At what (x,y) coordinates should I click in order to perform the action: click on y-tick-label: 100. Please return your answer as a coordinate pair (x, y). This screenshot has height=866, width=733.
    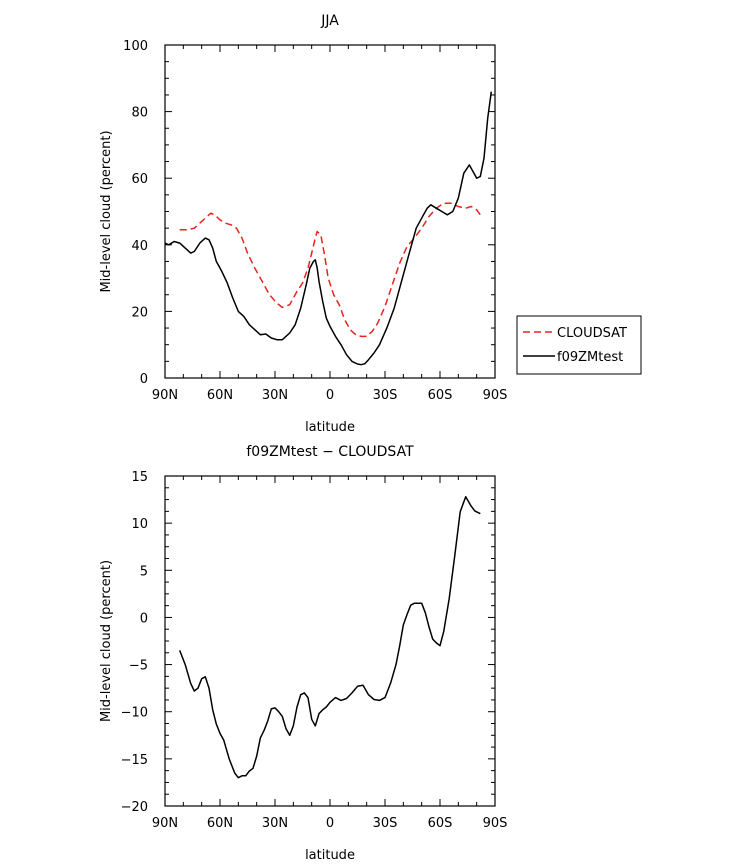
    Looking at the image, I should click on (135, 46).